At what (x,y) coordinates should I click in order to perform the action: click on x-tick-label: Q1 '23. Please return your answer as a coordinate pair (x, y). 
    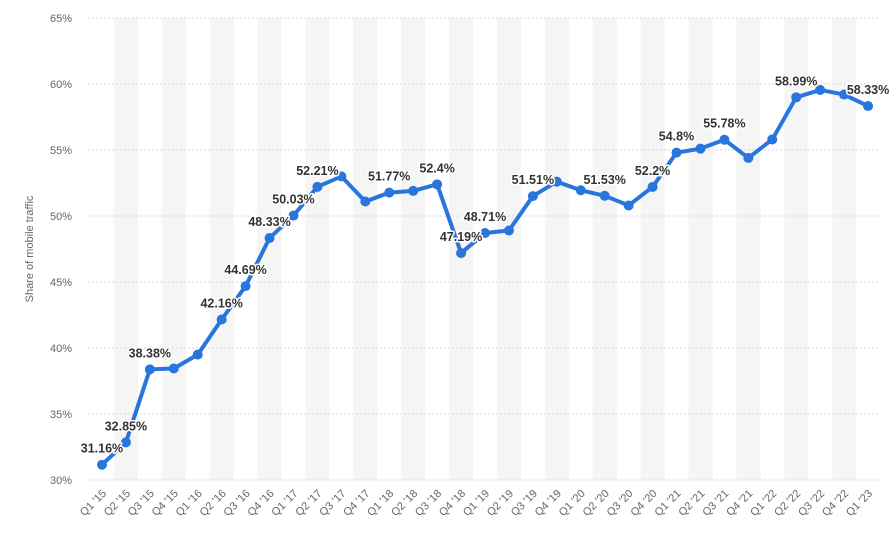
    Looking at the image, I should click on (859, 503).